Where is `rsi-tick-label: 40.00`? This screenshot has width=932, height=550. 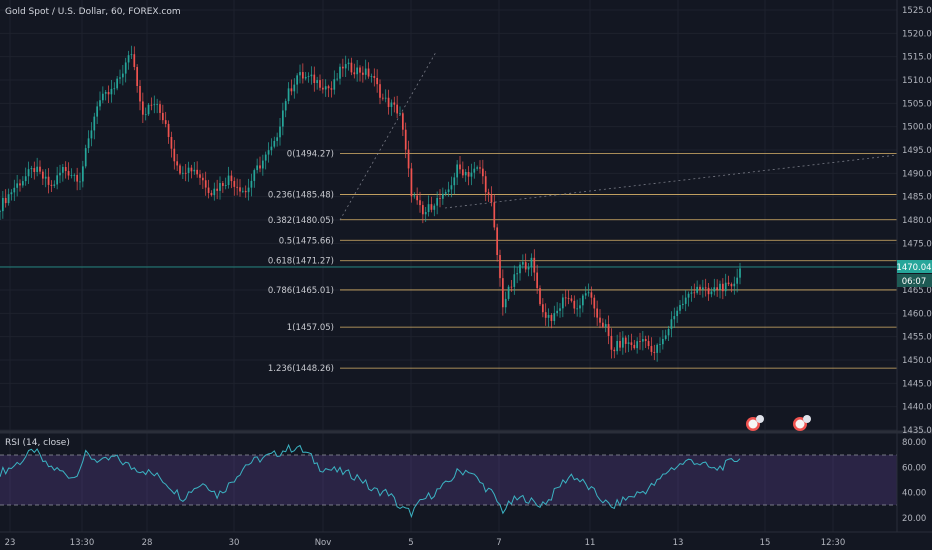 rsi-tick-label: 40.00 is located at coordinates (914, 494).